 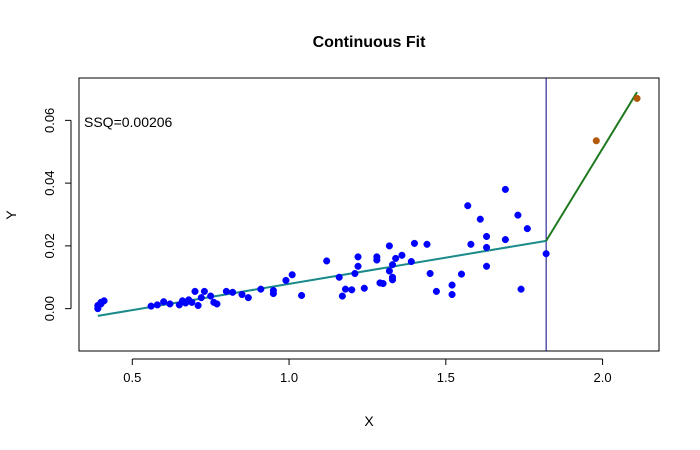 I want to click on x-axis: 0.5 1.0 1.5 2.0, so click(x=367, y=371).